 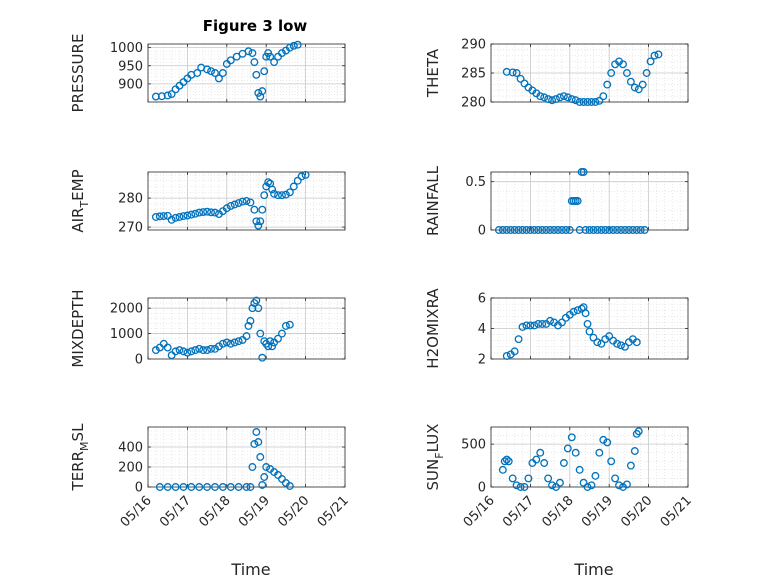 I want to click on plot-area-rainfall, so click(x=589, y=201).